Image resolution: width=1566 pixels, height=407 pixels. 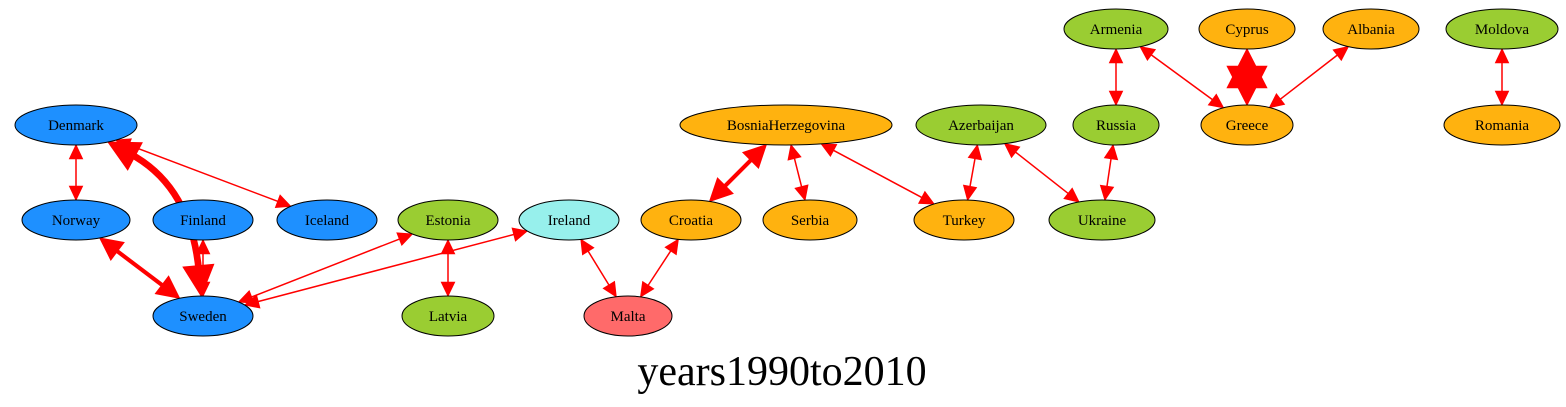 I want to click on node-label: Finland, so click(x=203, y=221).